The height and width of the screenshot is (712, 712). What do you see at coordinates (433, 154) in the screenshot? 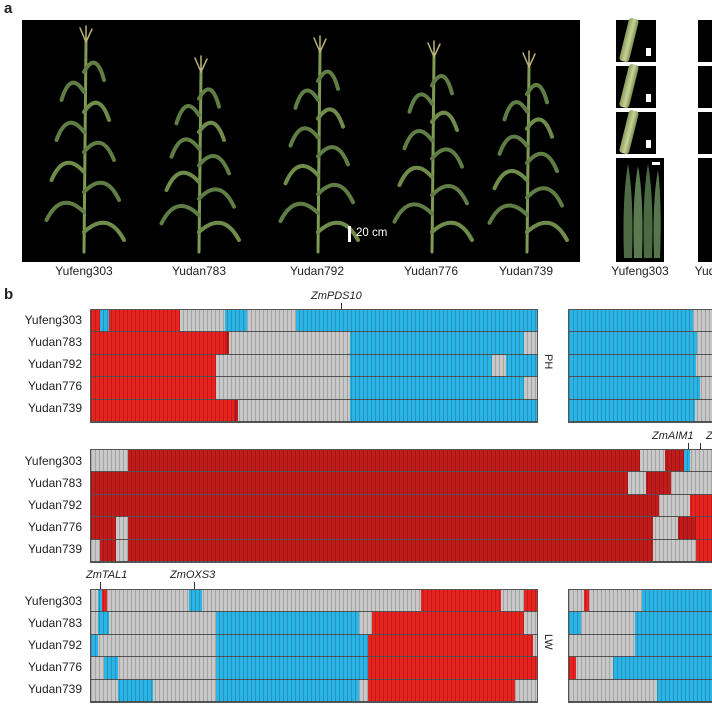
I see `plant-stem` at bounding box center [433, 154].